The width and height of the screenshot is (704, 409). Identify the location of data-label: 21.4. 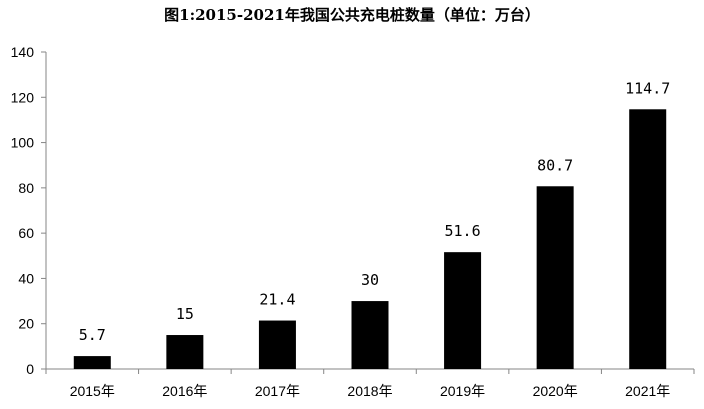
(277, 300).